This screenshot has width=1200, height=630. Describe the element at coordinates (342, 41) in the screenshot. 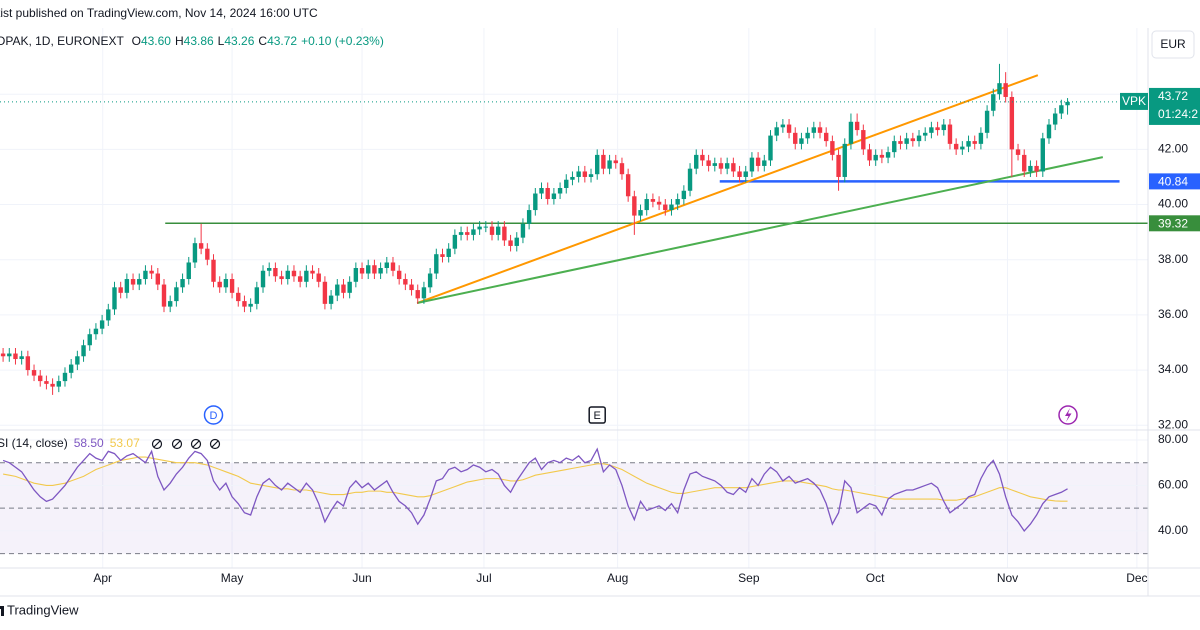

I see `change: +0.10 (+0.23%)` at that location.